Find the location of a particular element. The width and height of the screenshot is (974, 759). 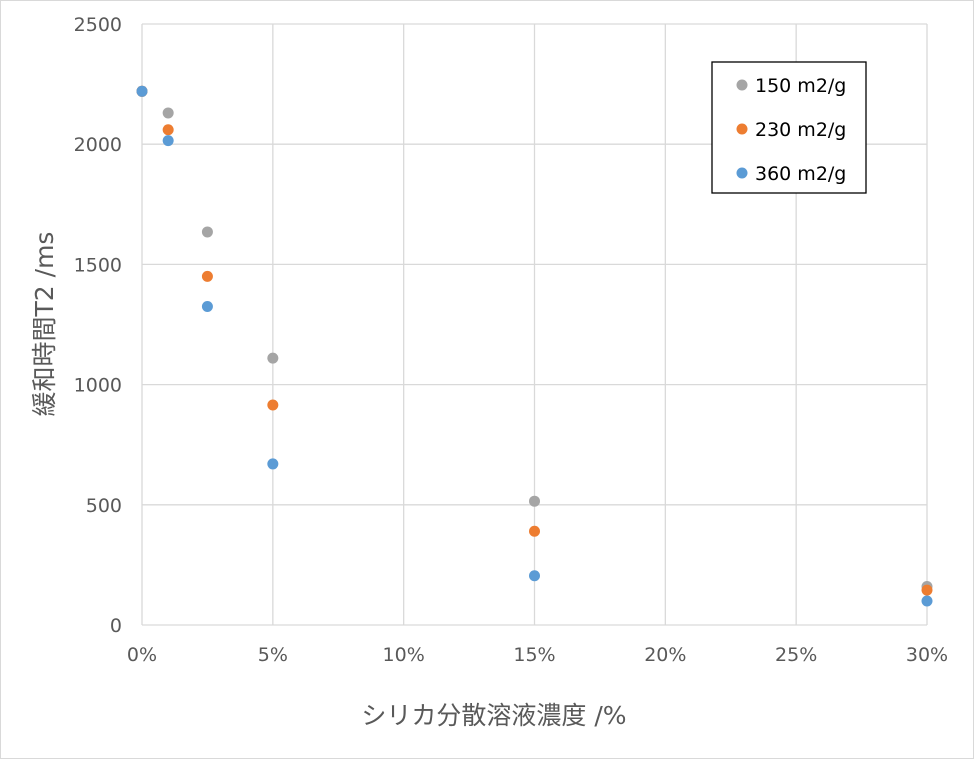

x-tick-label: 30% is located at coordinates (927, 655).